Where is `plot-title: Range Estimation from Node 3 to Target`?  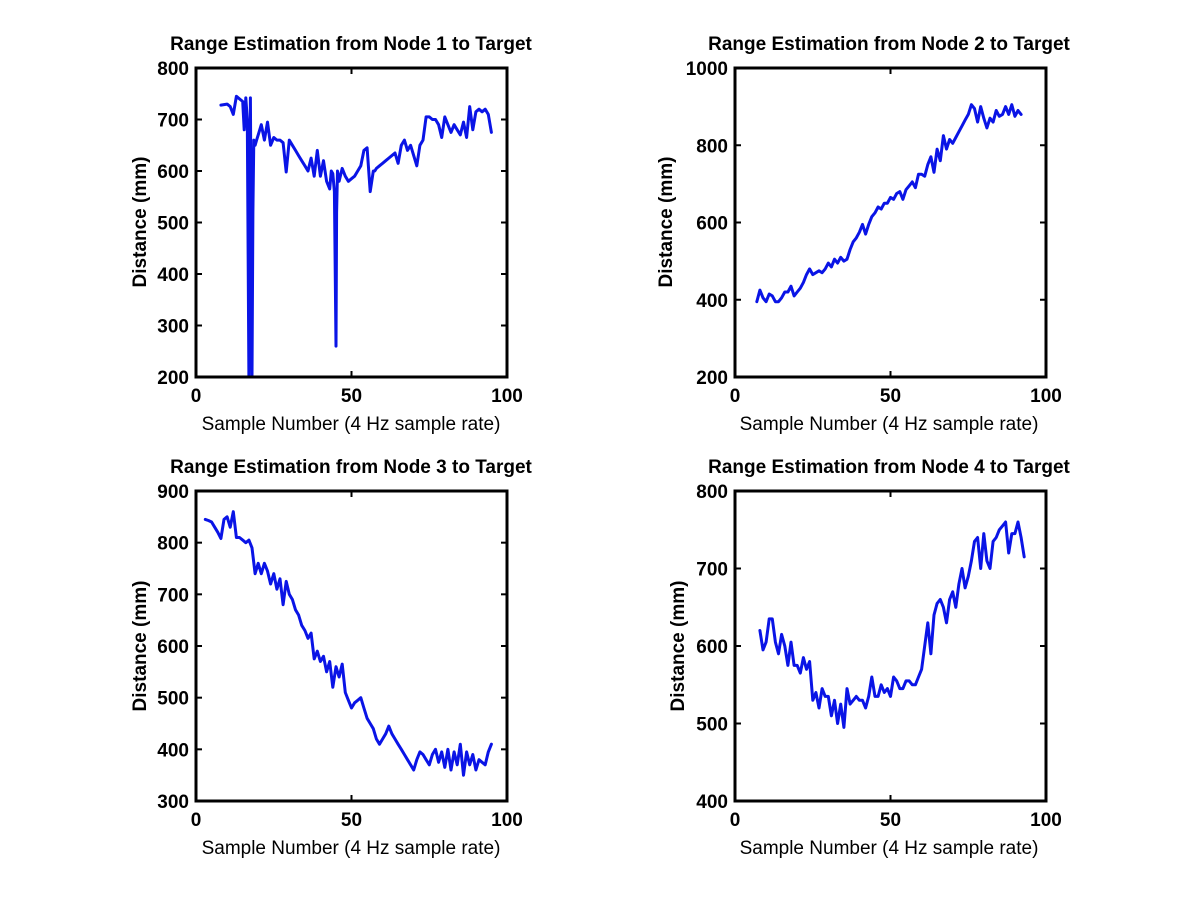 plot-title: Range Estimation from Node 3 to Target is located at coordinates (351, 467).